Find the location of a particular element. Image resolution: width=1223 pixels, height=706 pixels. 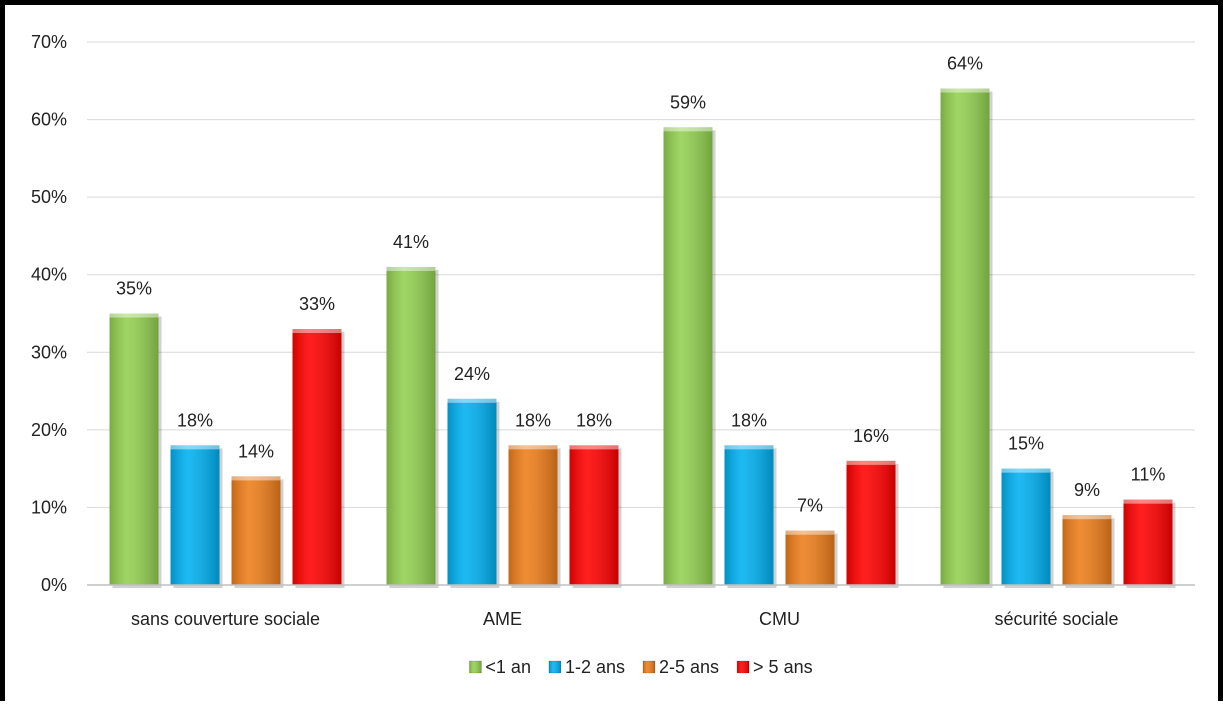

x-category-label: sécurité sociale is located at coordinates (1056, 619).